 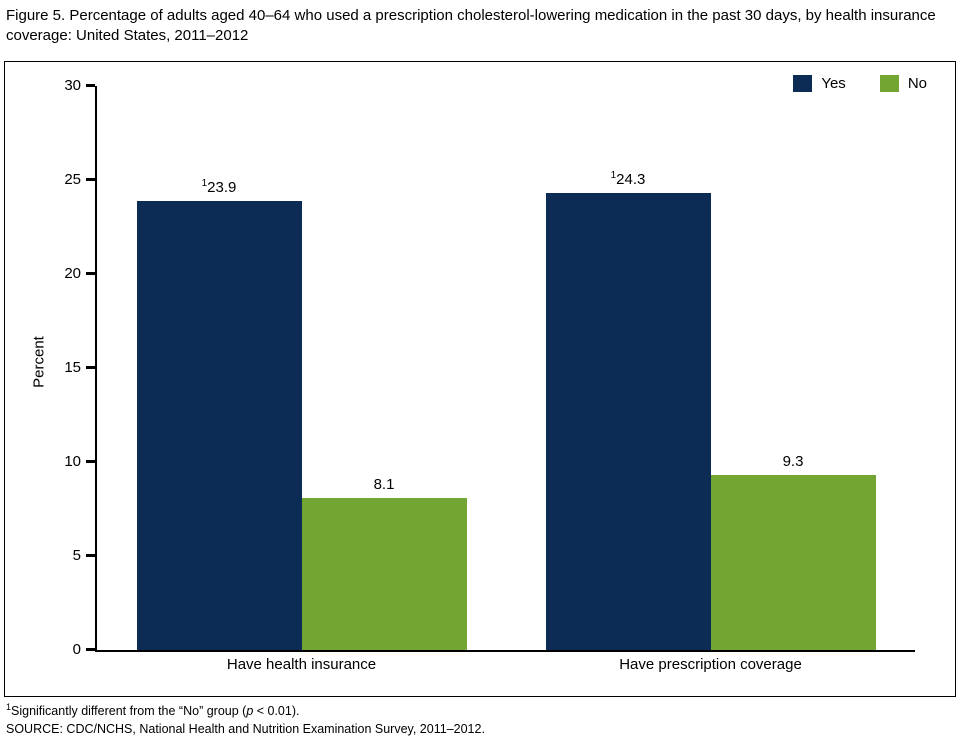 What do you see at coordinates (250, 711) in the screenshot?
I see `footnote-p-italic: p` at bounding box center [250, 711].